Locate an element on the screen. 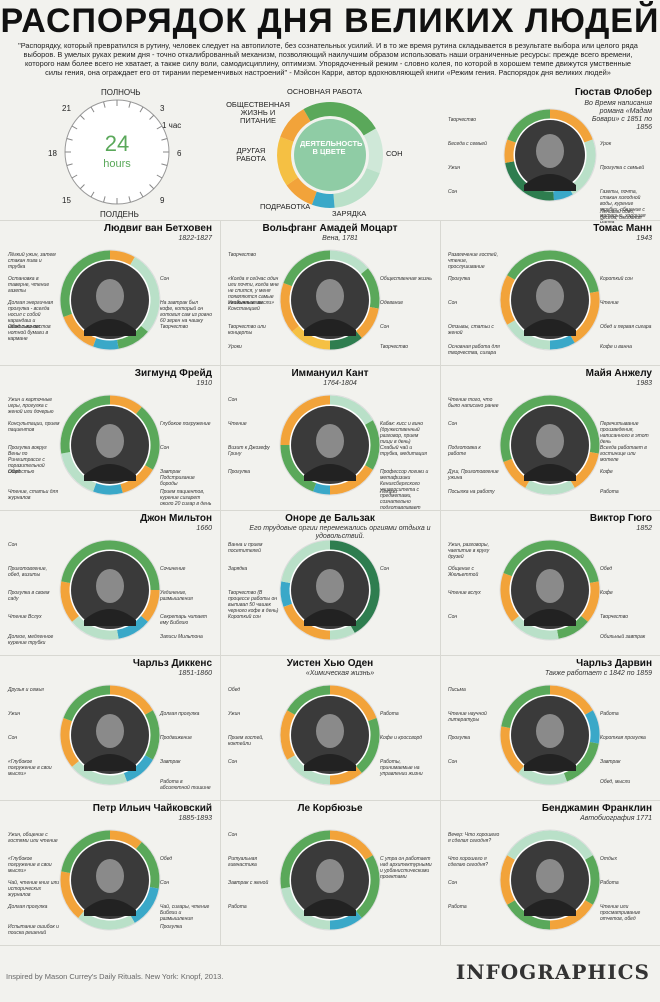  legend-graphic is located at coordinates (223, 153).